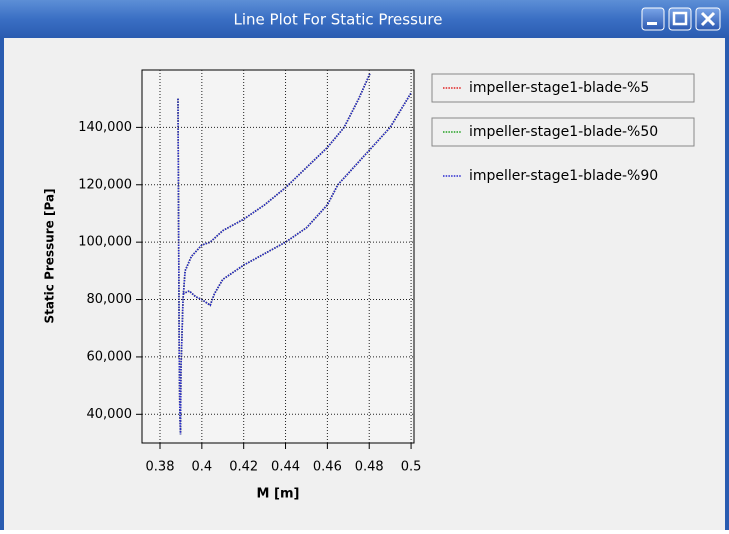  Describe the element at coordinates (110, 414) in the screenshot. I see `y-tick-label: 40,000` at that location.